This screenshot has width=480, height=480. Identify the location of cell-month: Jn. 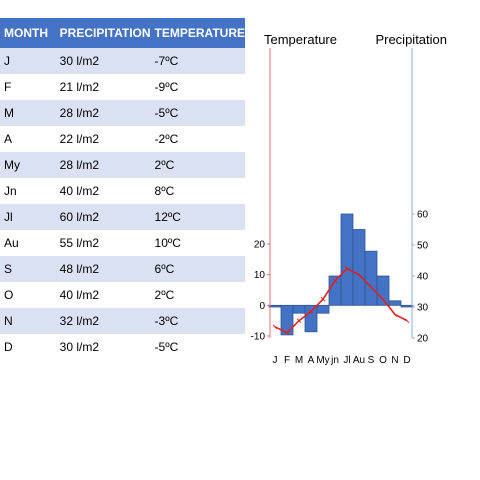
(28, 191).